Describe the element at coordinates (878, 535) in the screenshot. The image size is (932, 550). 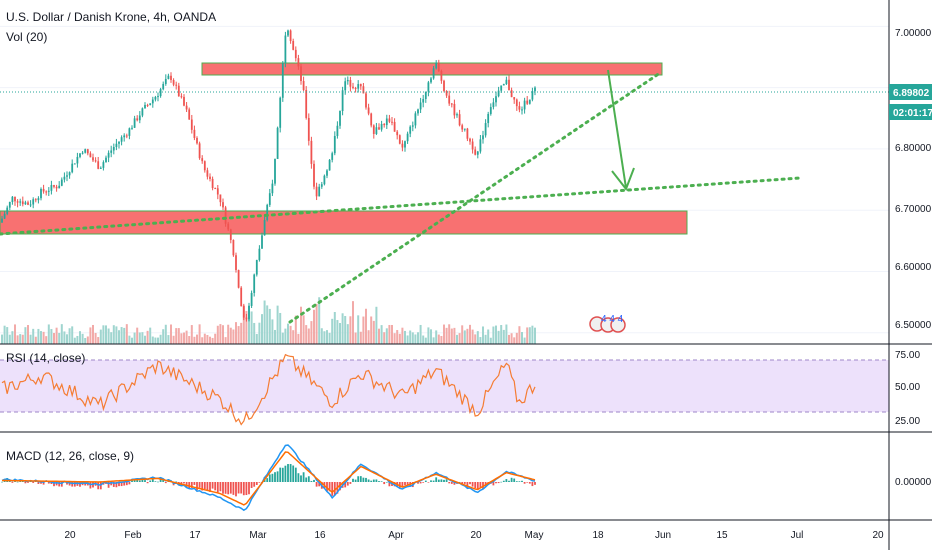
I see `time-tick-label: 20` at that location.